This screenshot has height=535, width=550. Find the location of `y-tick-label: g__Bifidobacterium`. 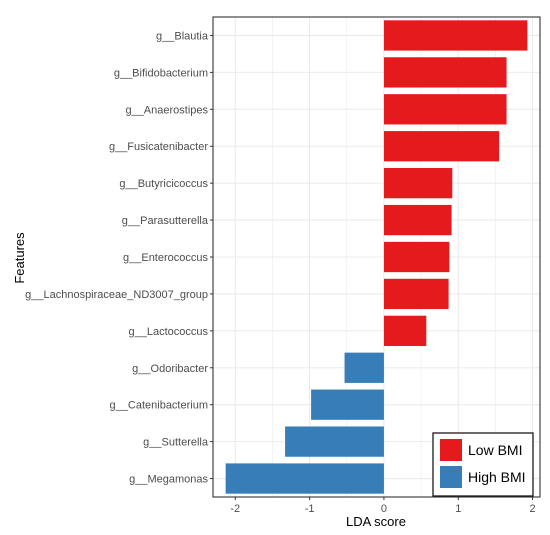

y-tick-label: g__Bifidobacterium is located at coordinates (161, 73).